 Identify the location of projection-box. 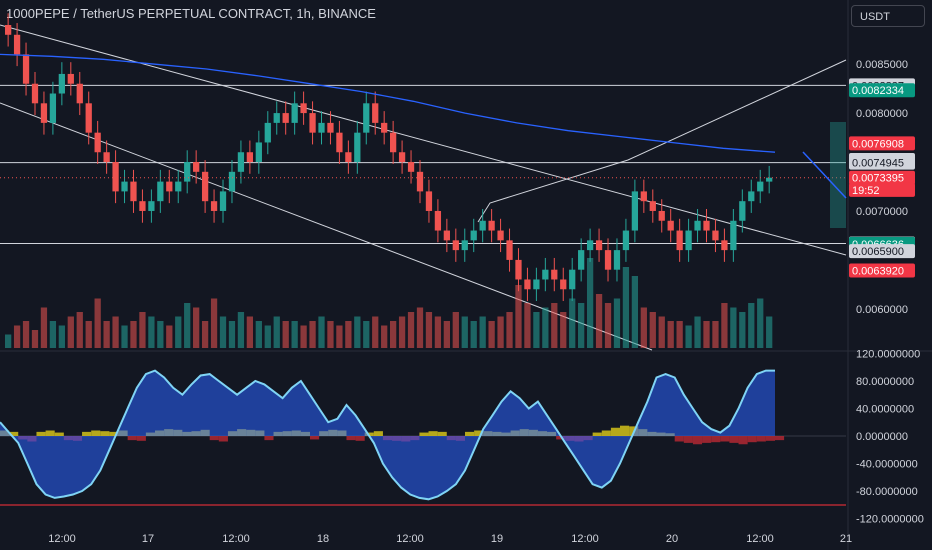
(838, 175).